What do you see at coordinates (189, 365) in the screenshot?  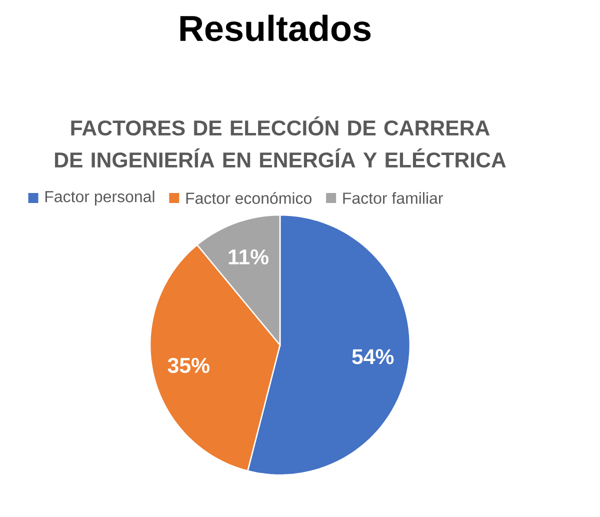 I see `data-label: 35%` at bounding box center [189, 365].